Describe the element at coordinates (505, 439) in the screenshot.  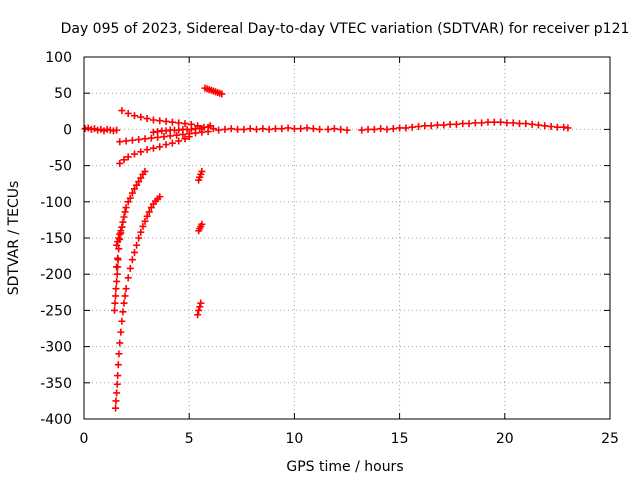
I see `x-tick-label: 20` at that location.